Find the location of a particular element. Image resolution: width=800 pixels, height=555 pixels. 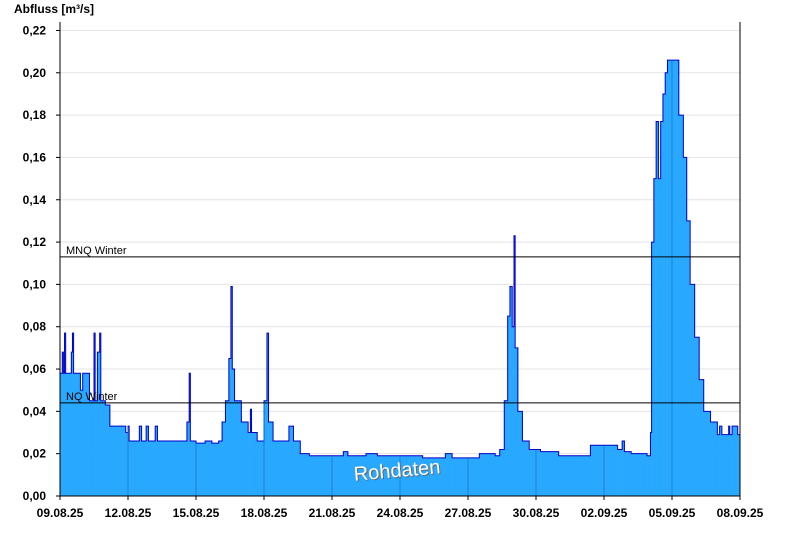

x-tick-label: 30.08.25 is located at coordinates (536, 513).